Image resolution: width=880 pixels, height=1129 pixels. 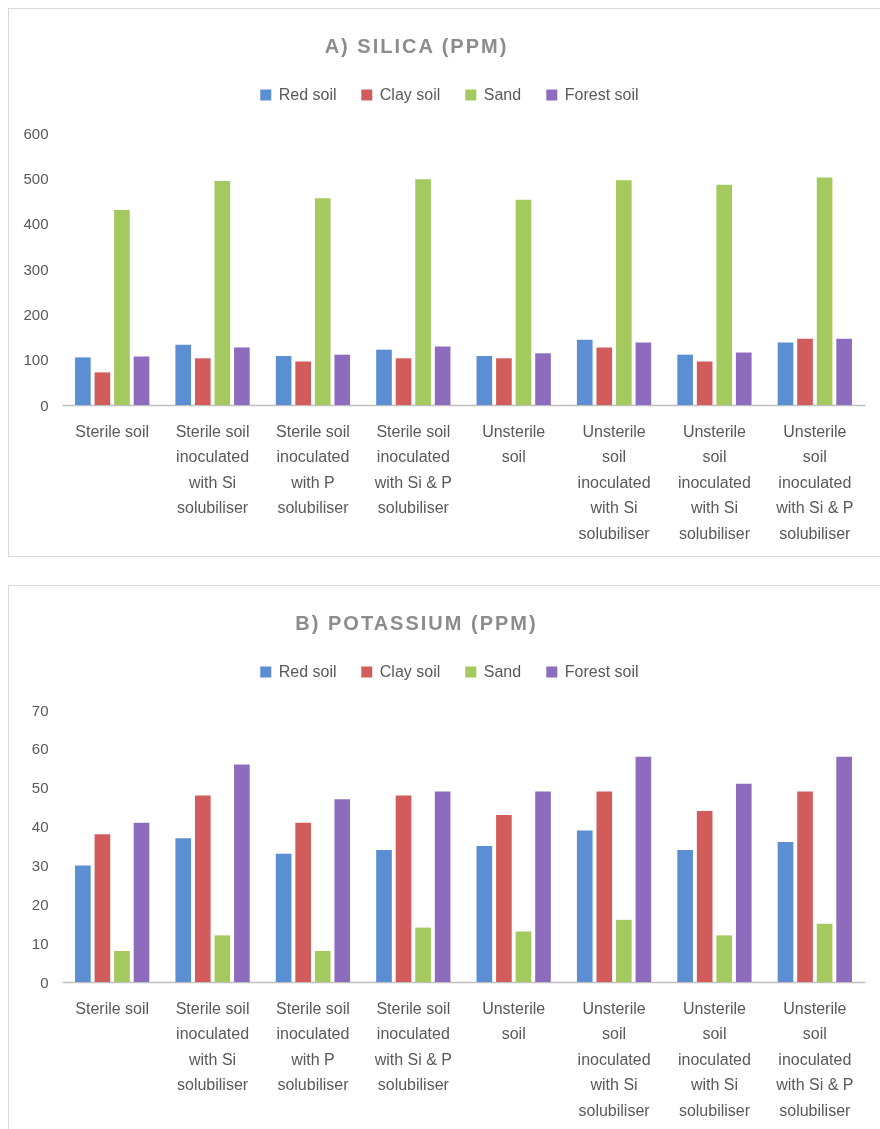 I want to click on y-tick-label: 20, so click(x=40, y=904).